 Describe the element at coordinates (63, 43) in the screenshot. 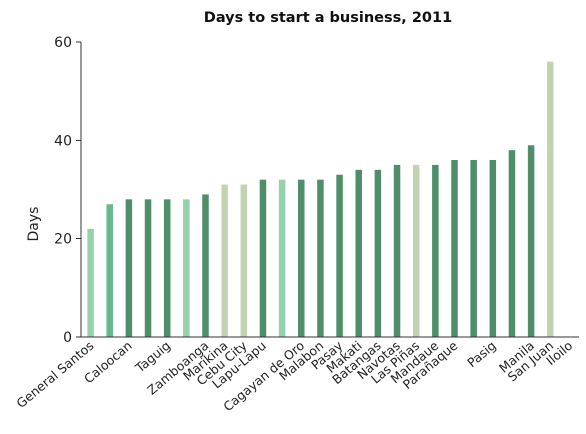

I see `y-tick-label: 60` at that location.